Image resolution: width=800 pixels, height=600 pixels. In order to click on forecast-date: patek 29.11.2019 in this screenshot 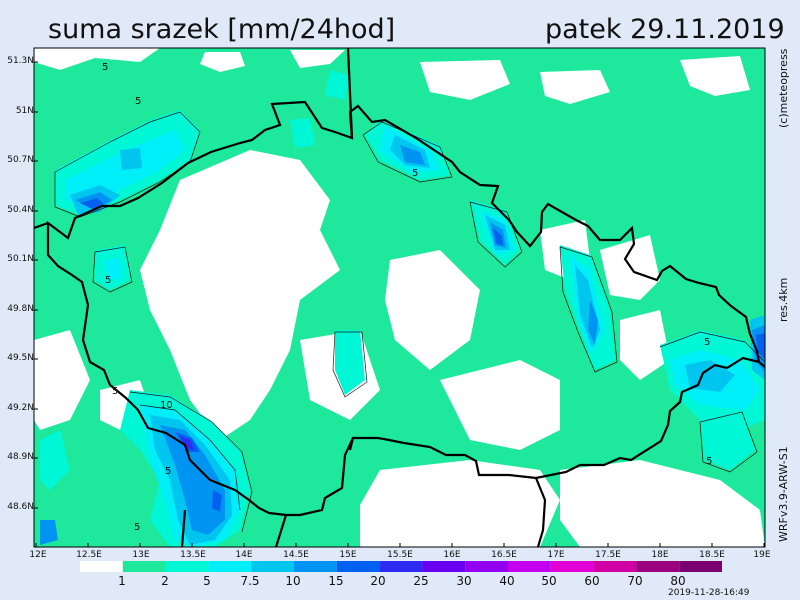, I will do `click(665, 29)`.